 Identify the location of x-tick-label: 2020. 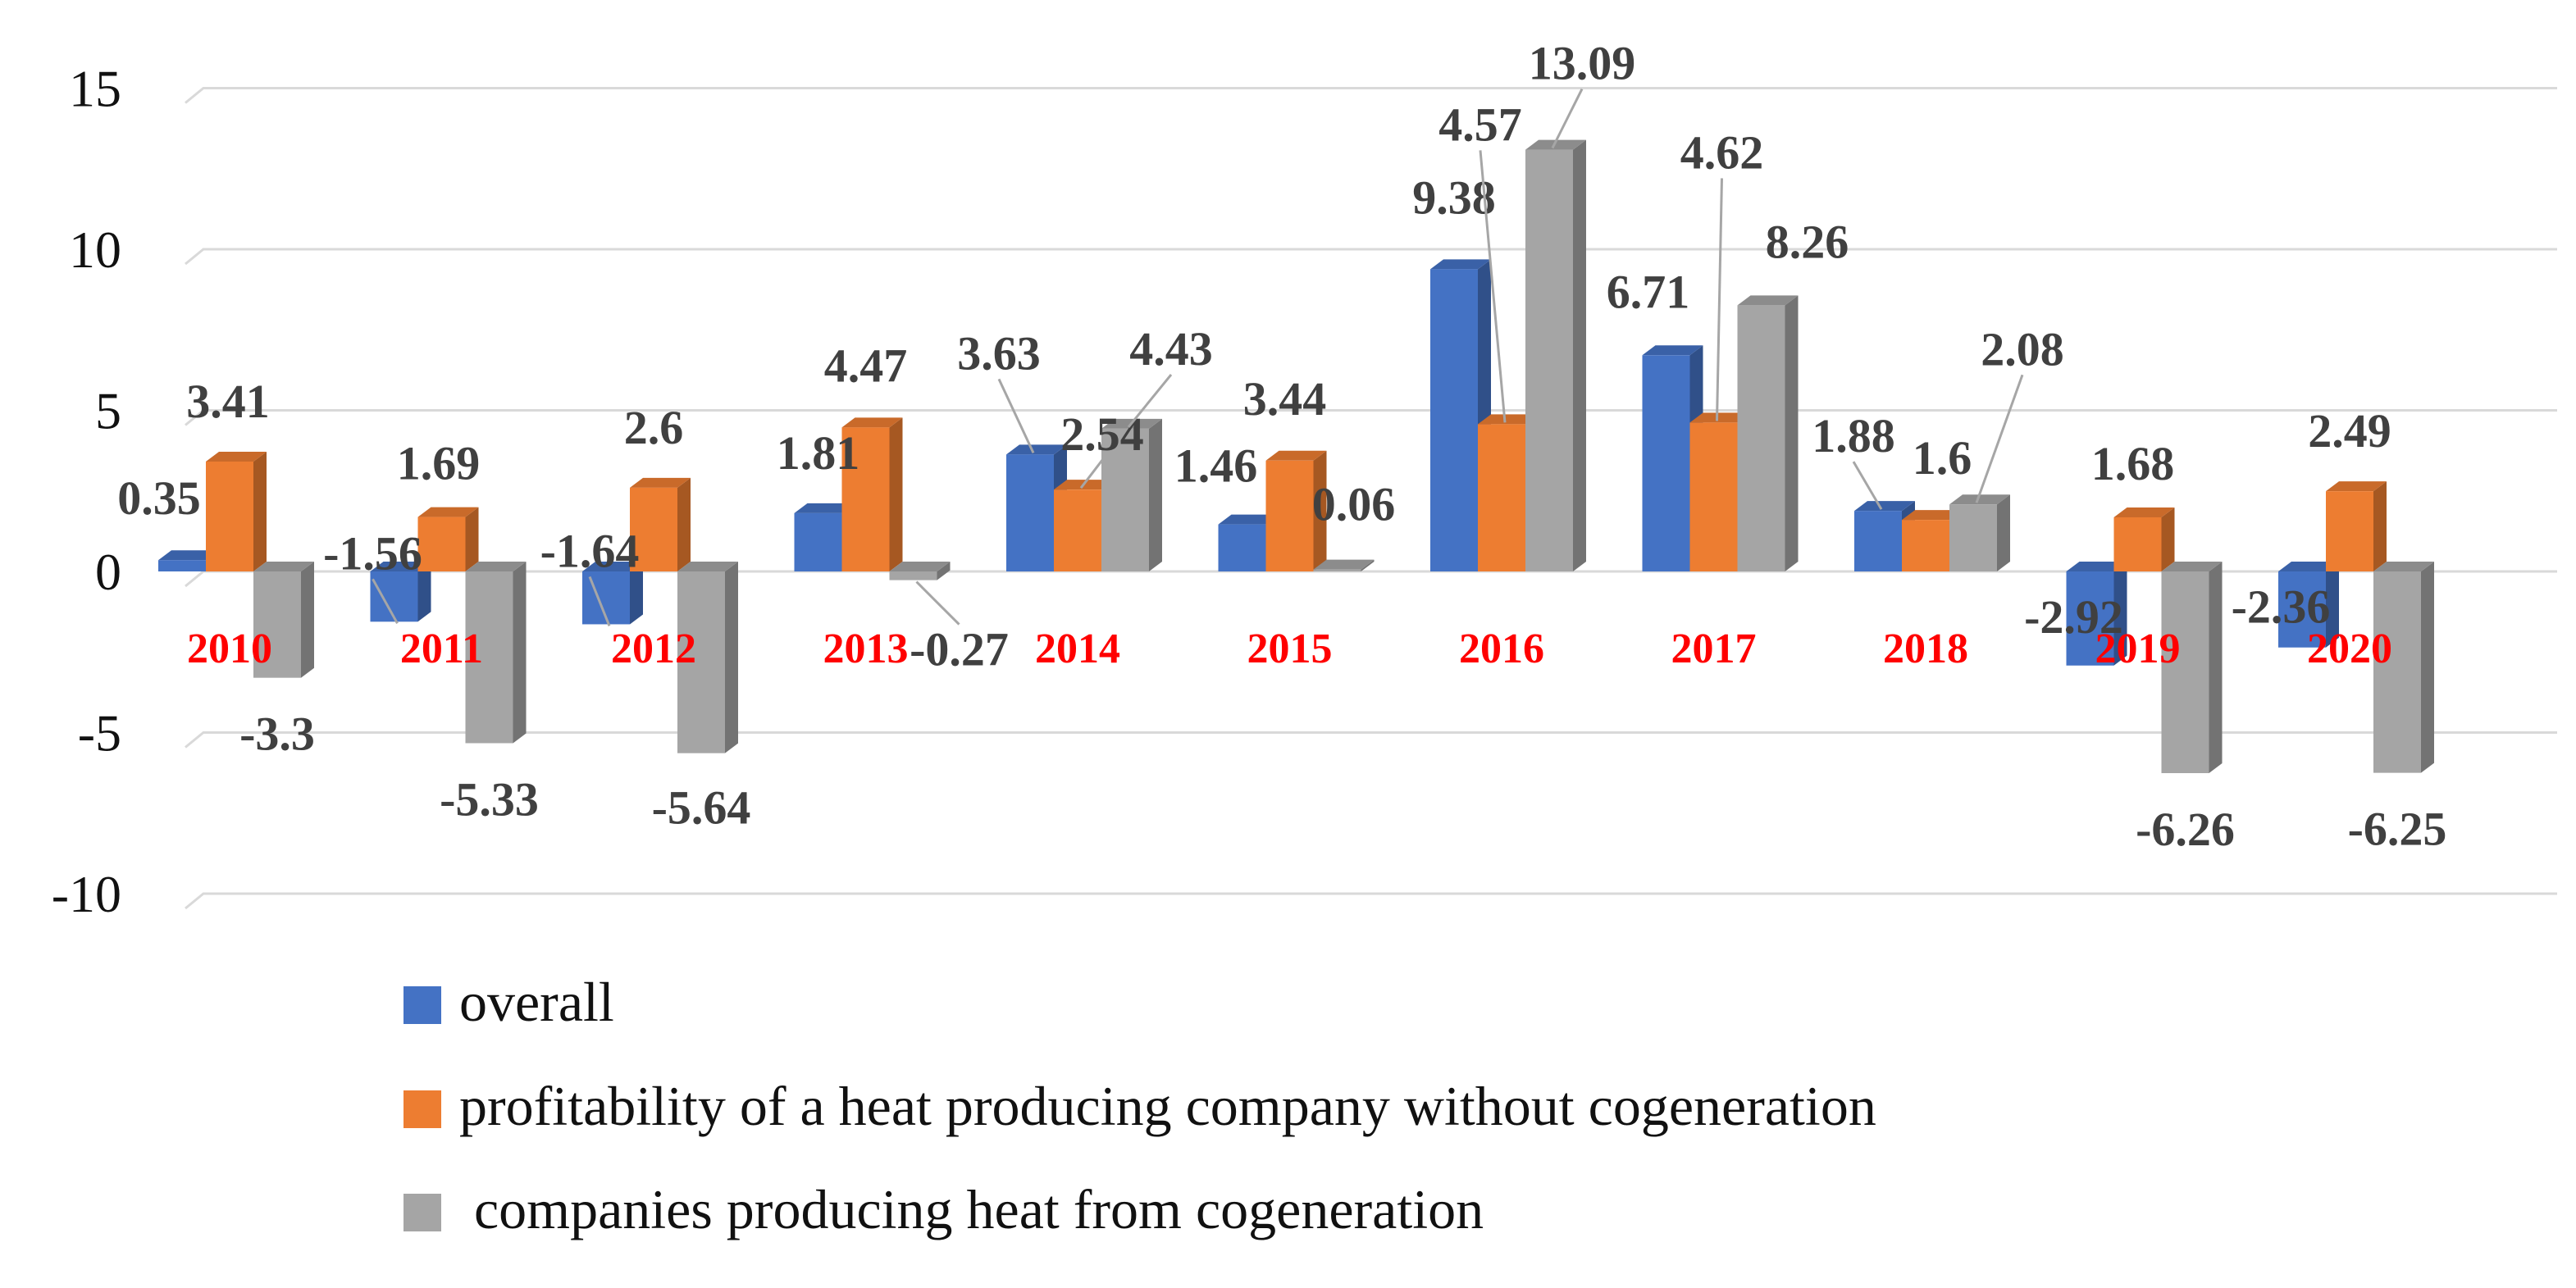
(2349, 649).